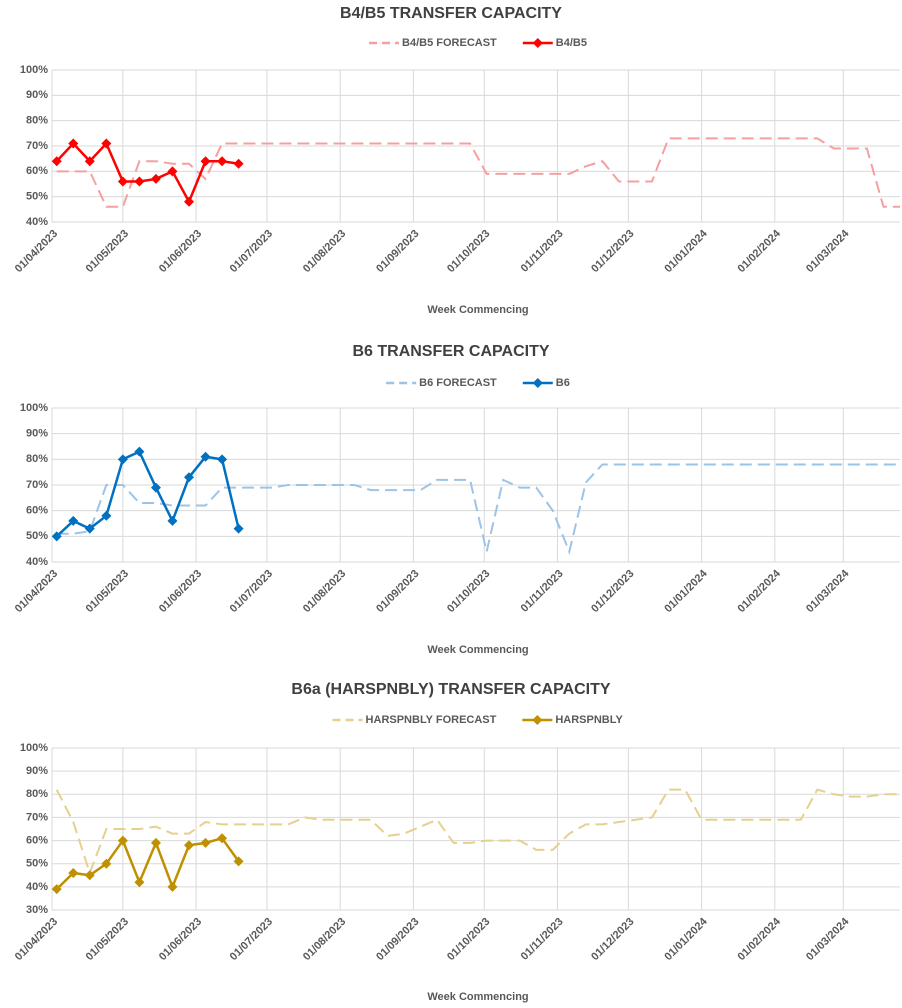  Describe the element at coordinates (451, 13) in the screenshot. I see `chart-title: B4/B5 TRANSFER CAPACITY` at that location.